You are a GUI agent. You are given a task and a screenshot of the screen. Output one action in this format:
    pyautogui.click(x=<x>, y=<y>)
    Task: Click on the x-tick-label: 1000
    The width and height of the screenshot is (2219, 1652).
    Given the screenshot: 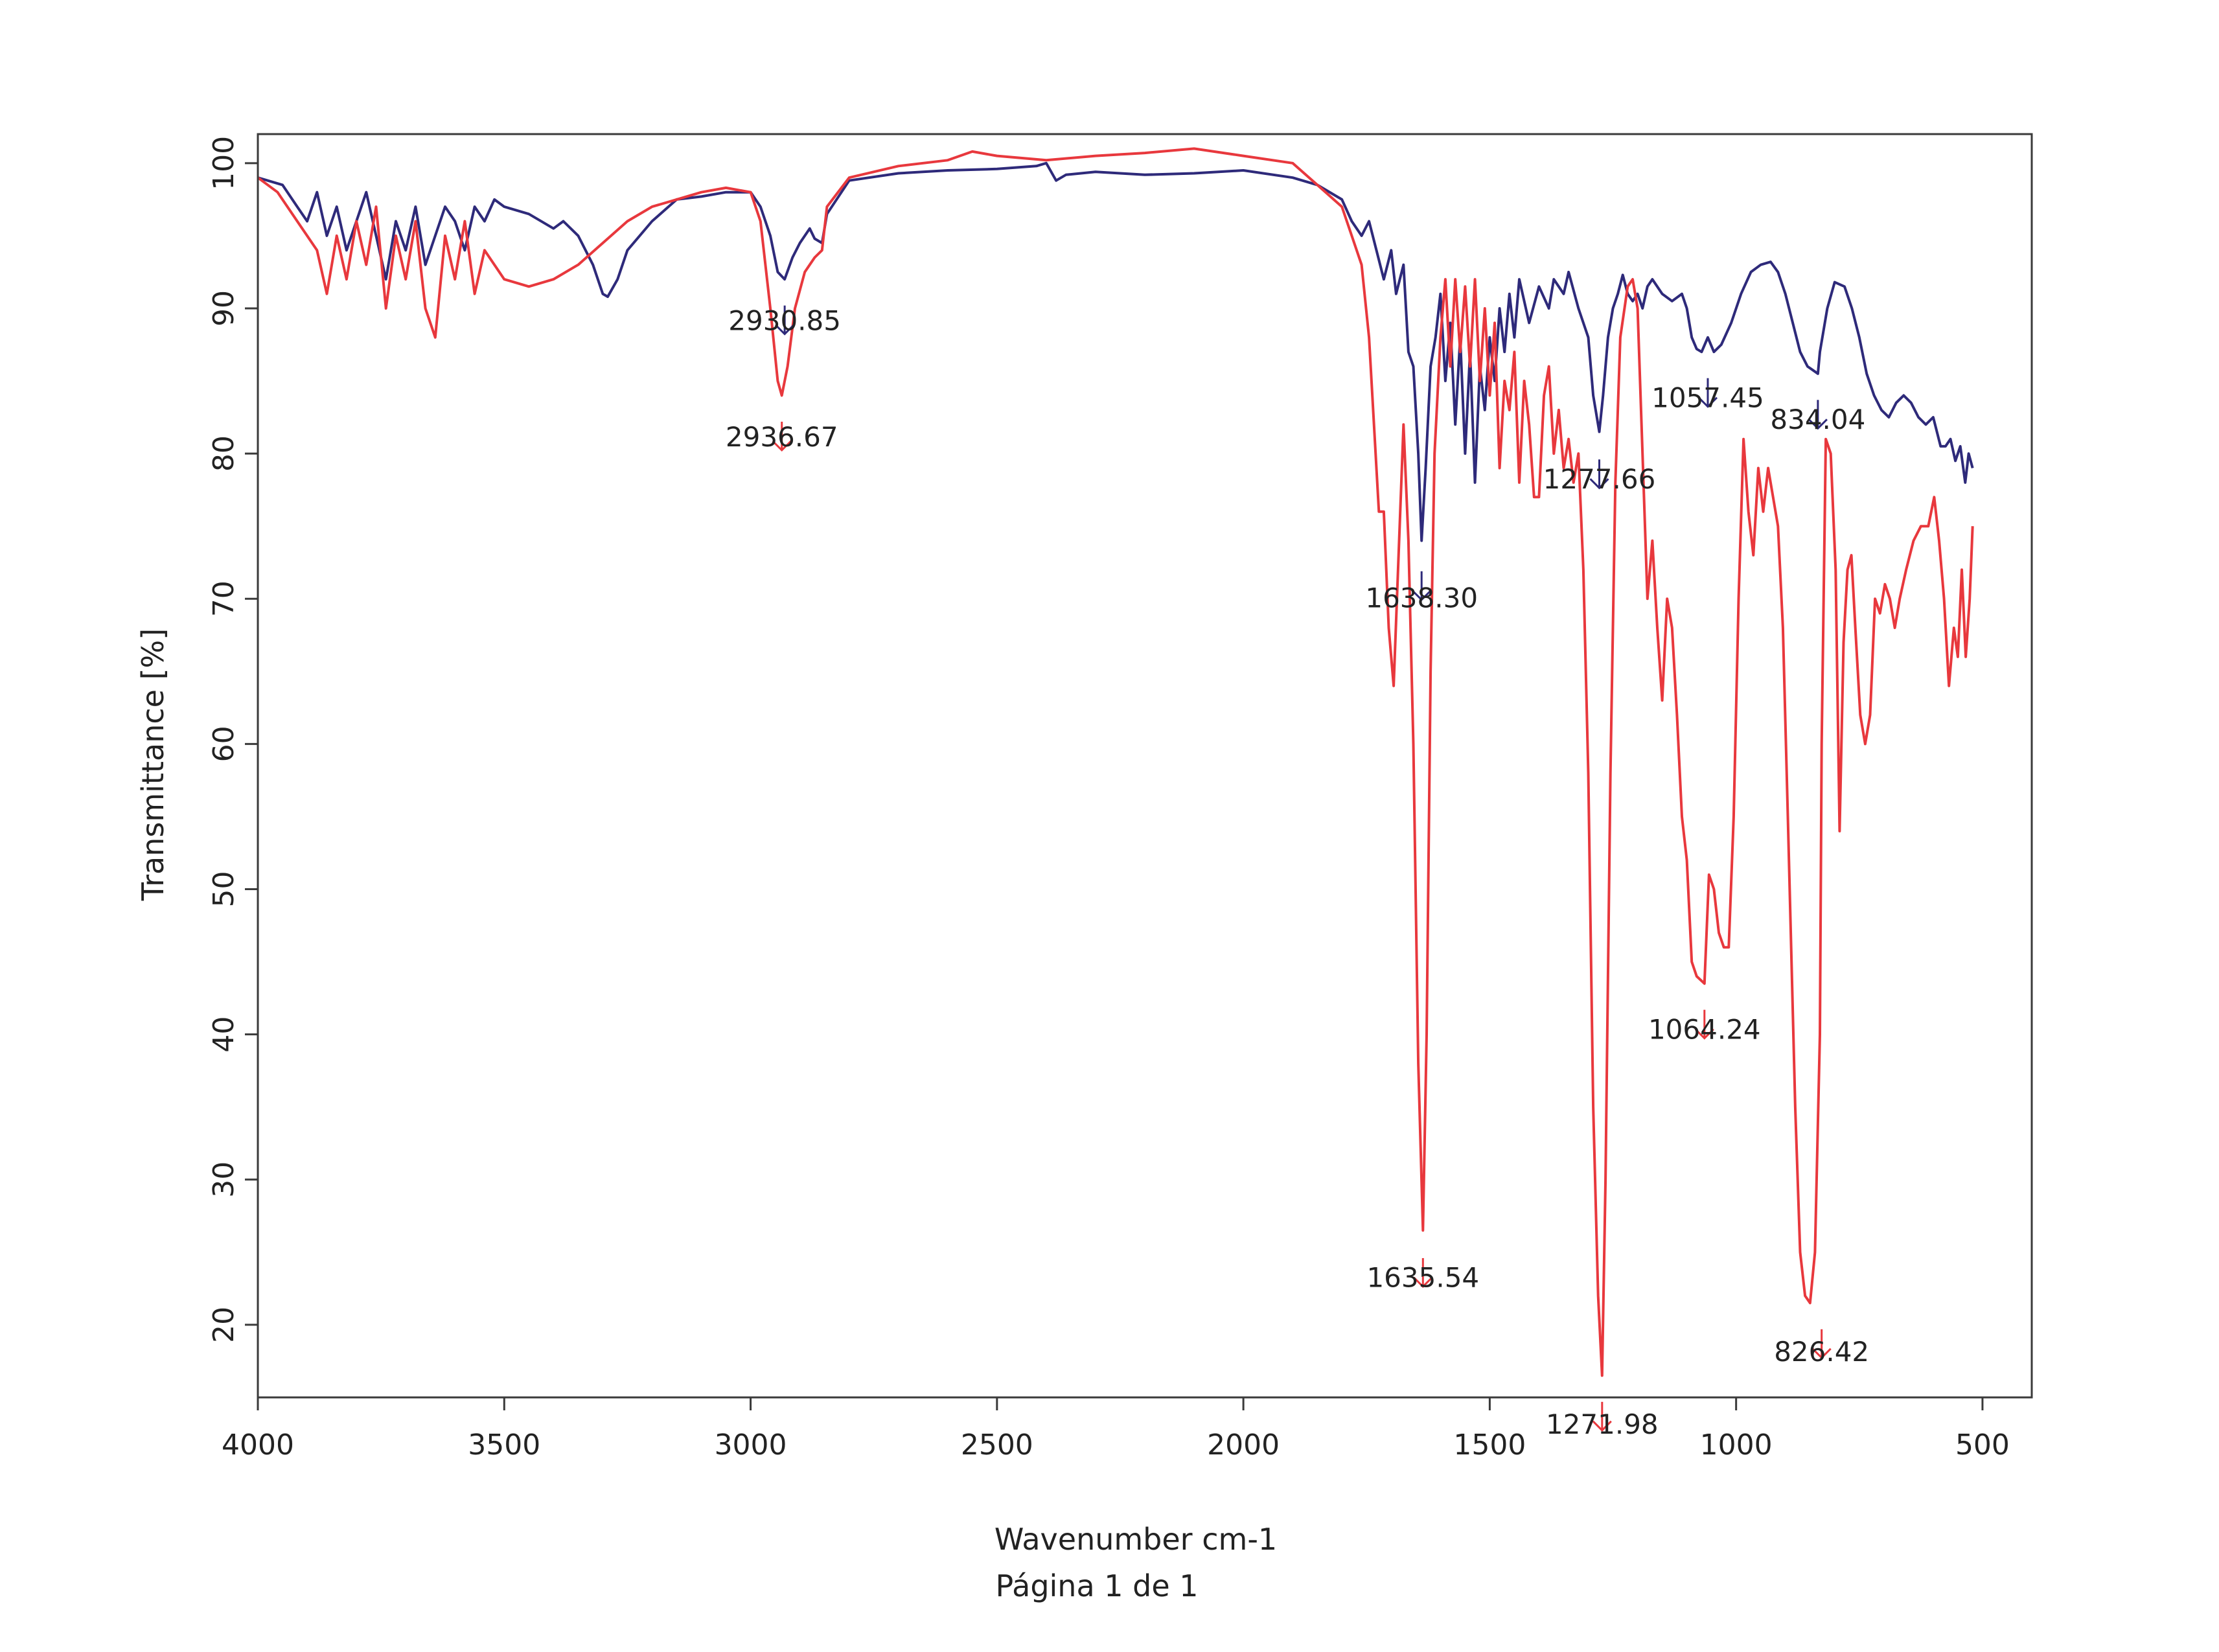 What is the action you would take?
    pyautogui.click(x=1737, y=1445)
    